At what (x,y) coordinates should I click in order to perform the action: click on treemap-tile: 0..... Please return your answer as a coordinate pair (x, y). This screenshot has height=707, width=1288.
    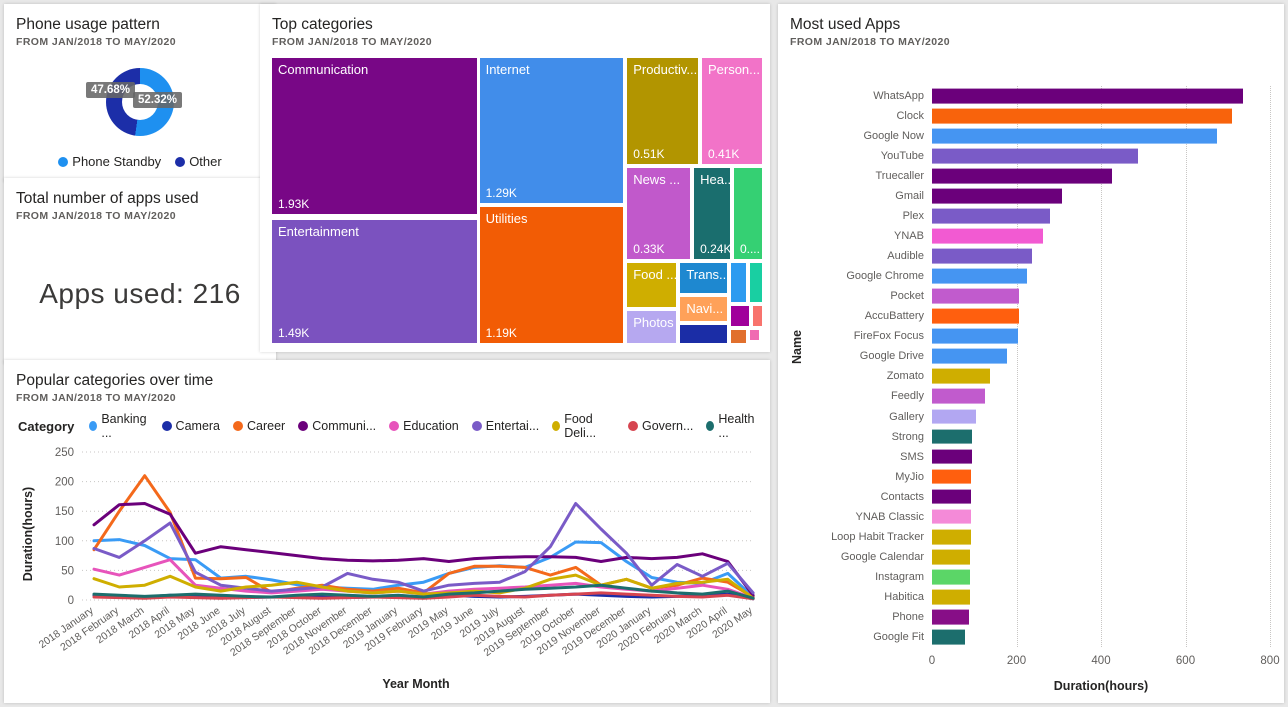
    Looking at the image, I should click on (747, 213).